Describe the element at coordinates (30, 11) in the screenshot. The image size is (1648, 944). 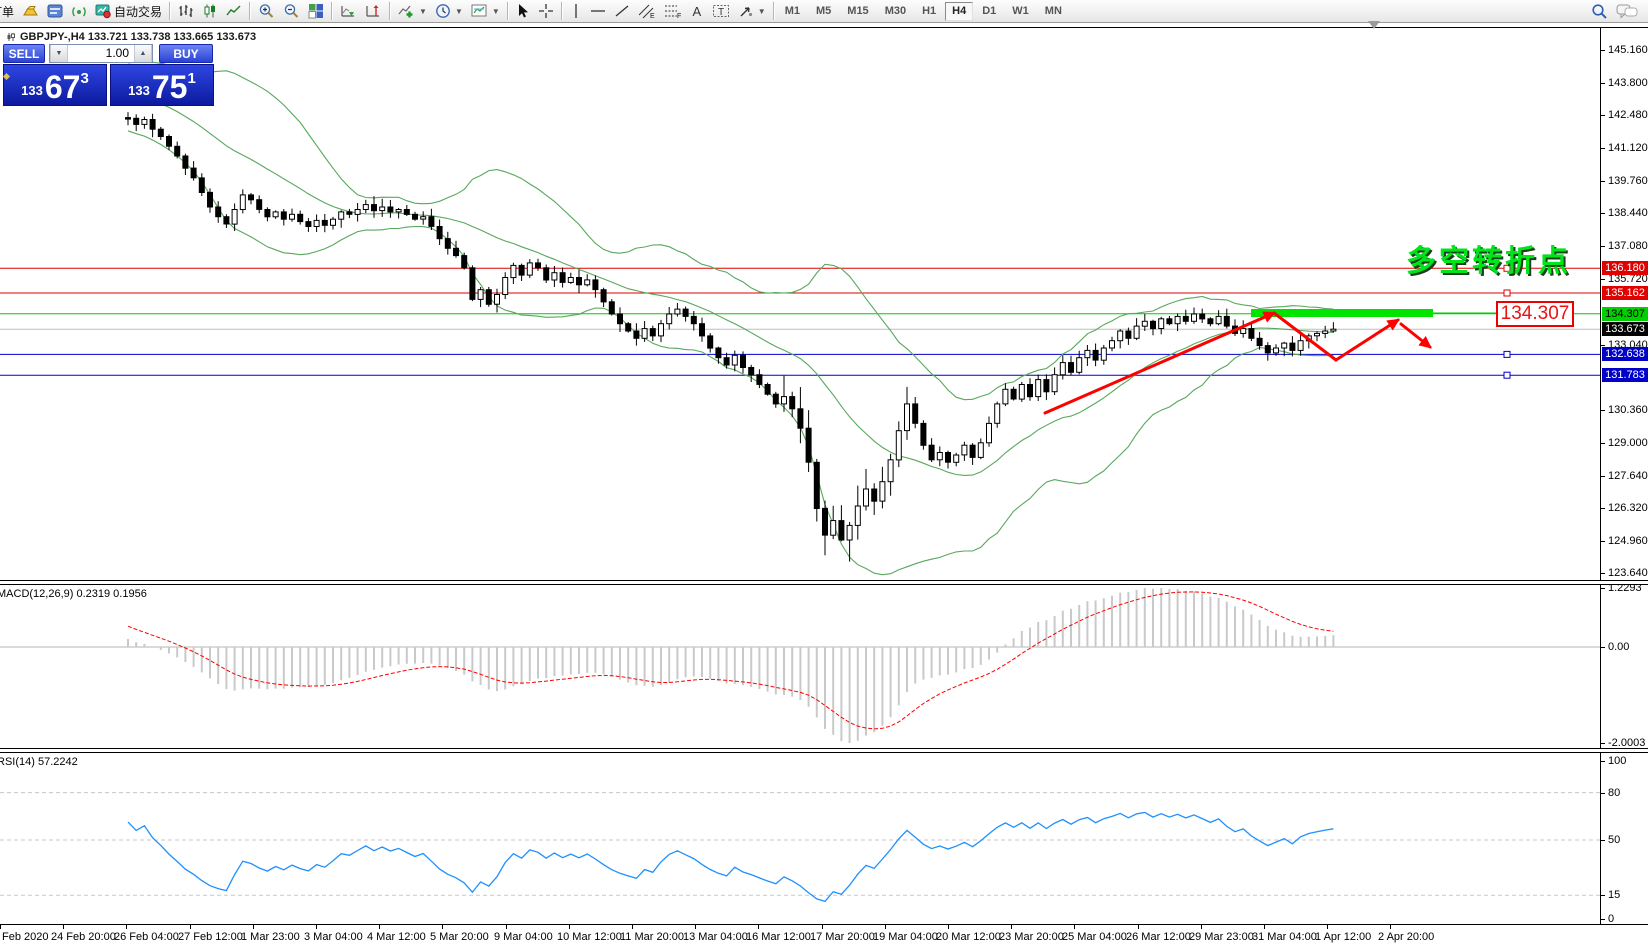
I see `gold-ingot-icon-button` at that location.